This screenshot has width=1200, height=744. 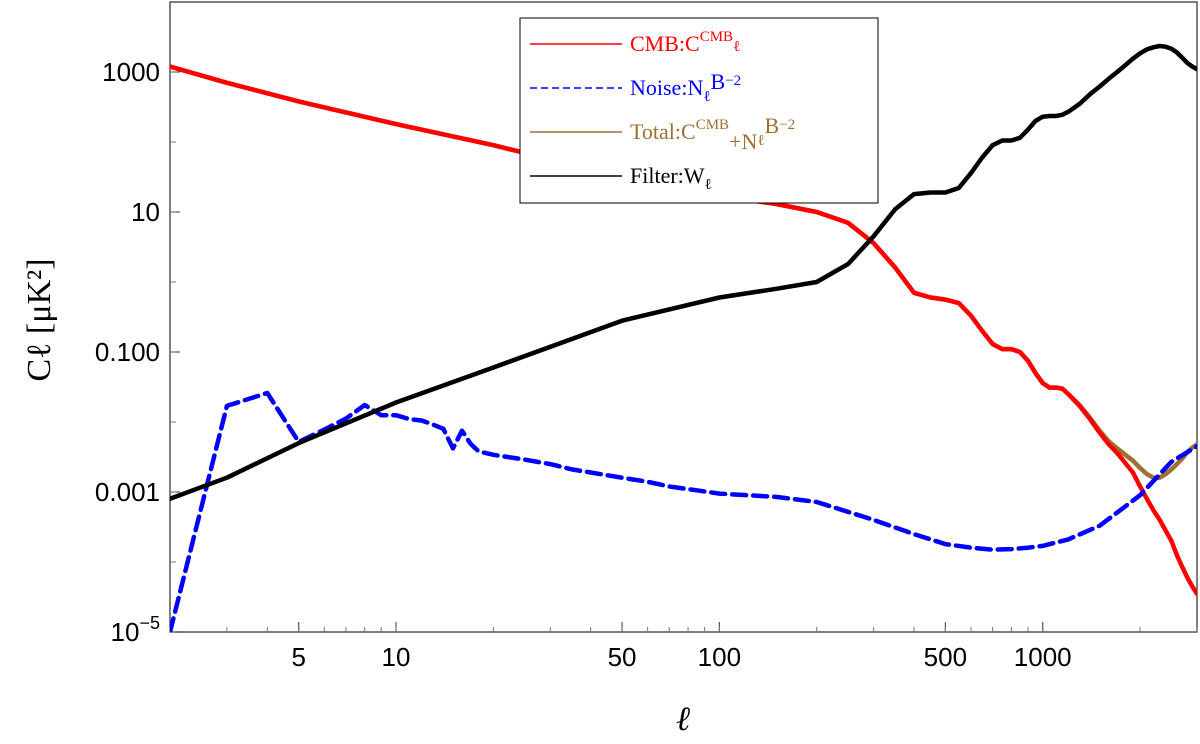 What do you see at coordinates (1043, 657) in the screenshot?
I see `x-tick-label: 1000` at bounding box center [1043, 657].